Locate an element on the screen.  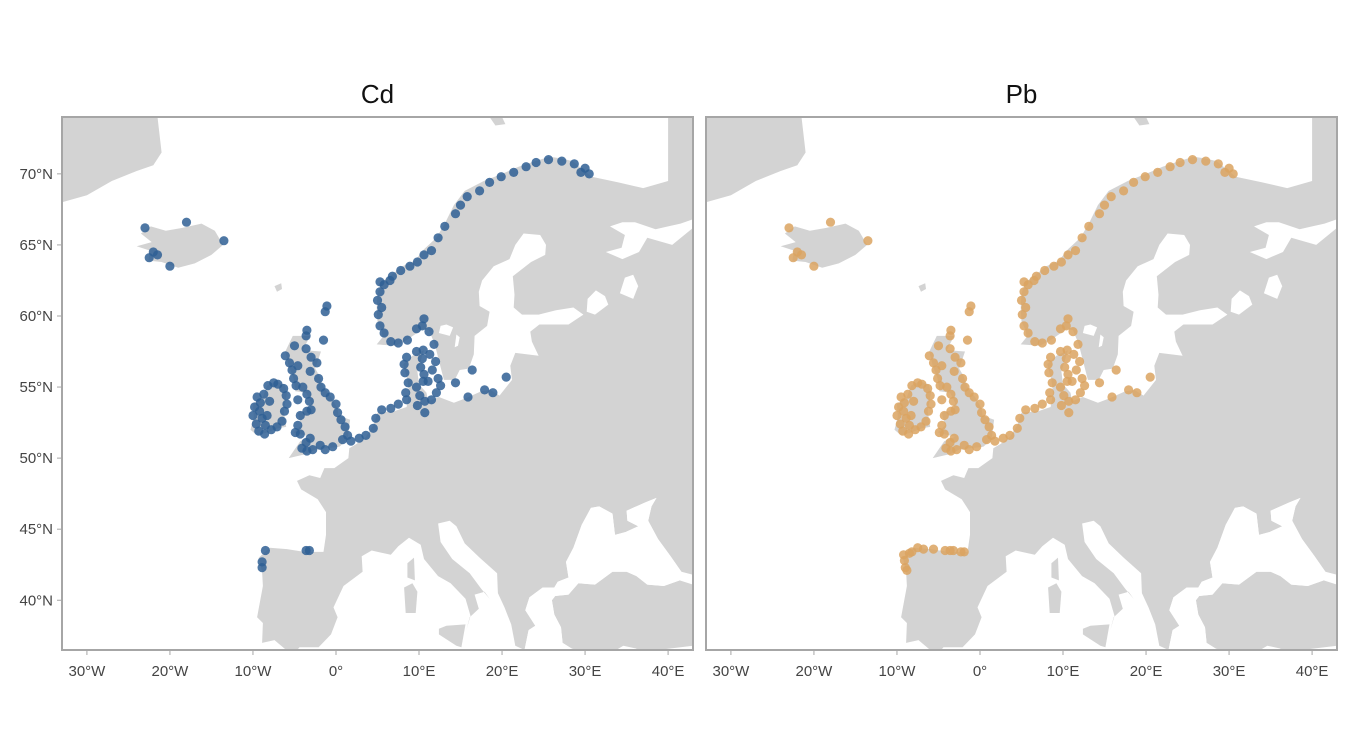
x-tick-label: 20°E is located at coordinates (1146, 671).